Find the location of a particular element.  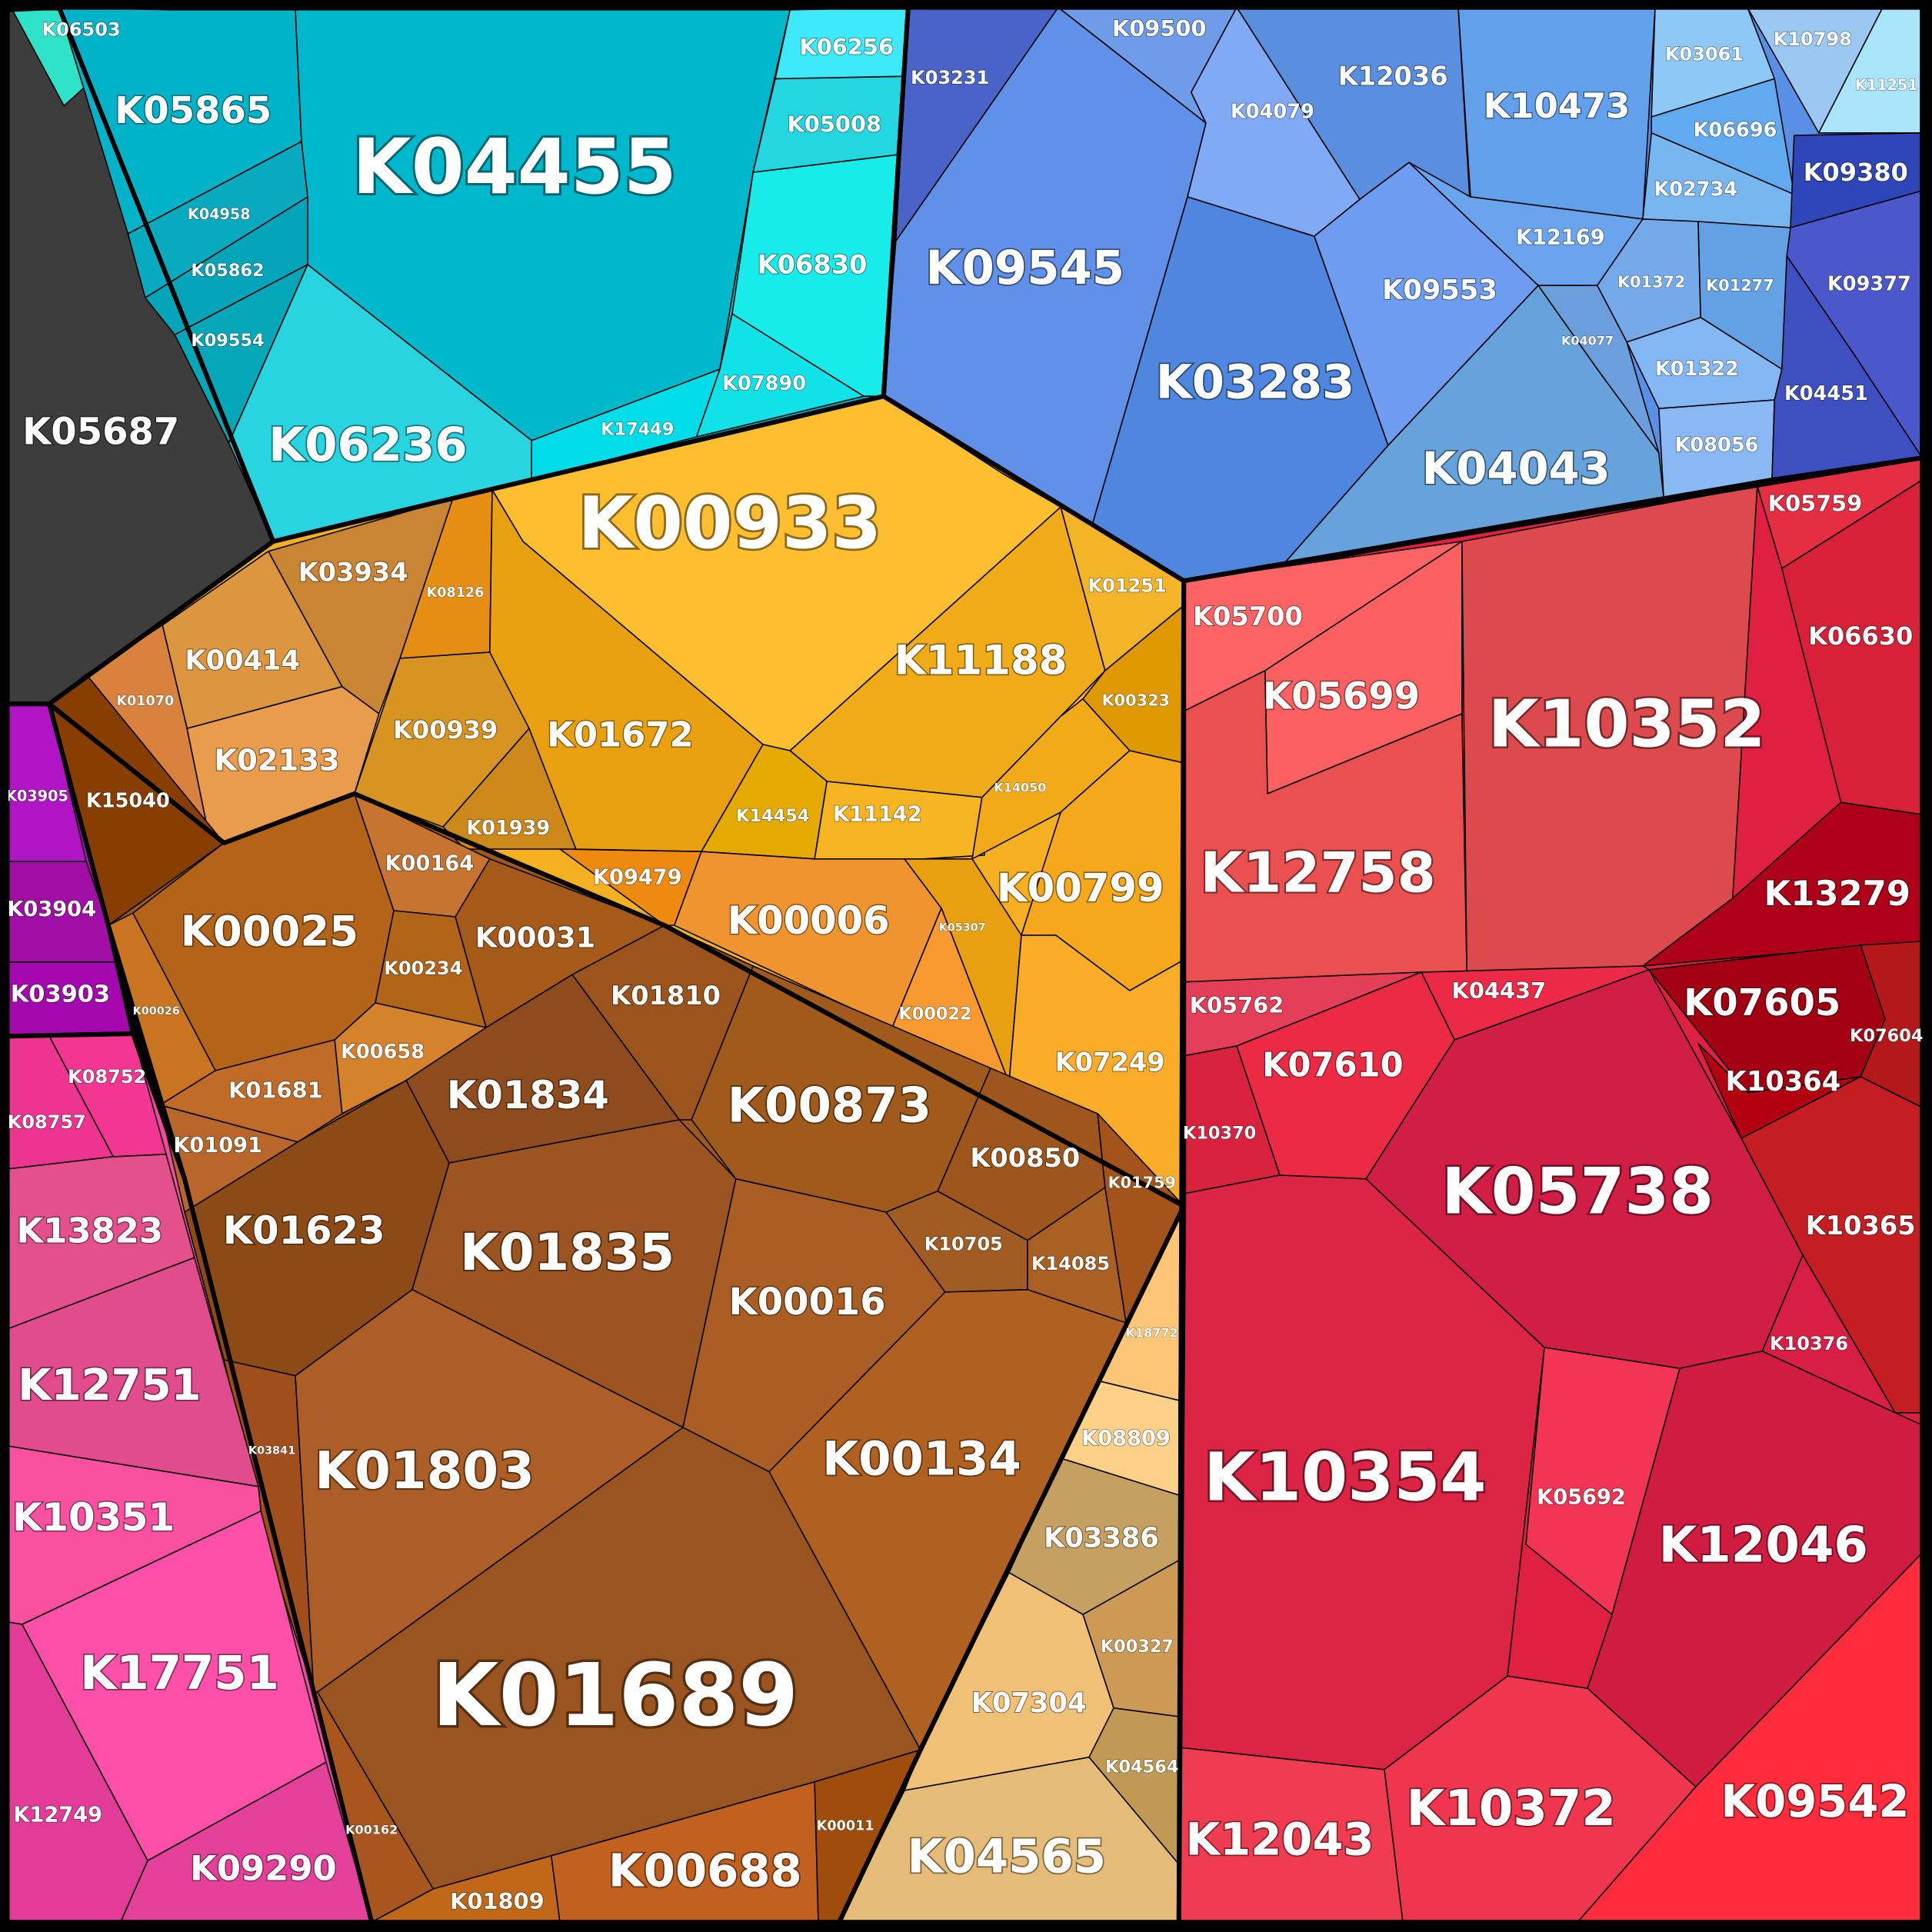

cell-label-k01759: K01759 is located at coordinates (1142, 1183).